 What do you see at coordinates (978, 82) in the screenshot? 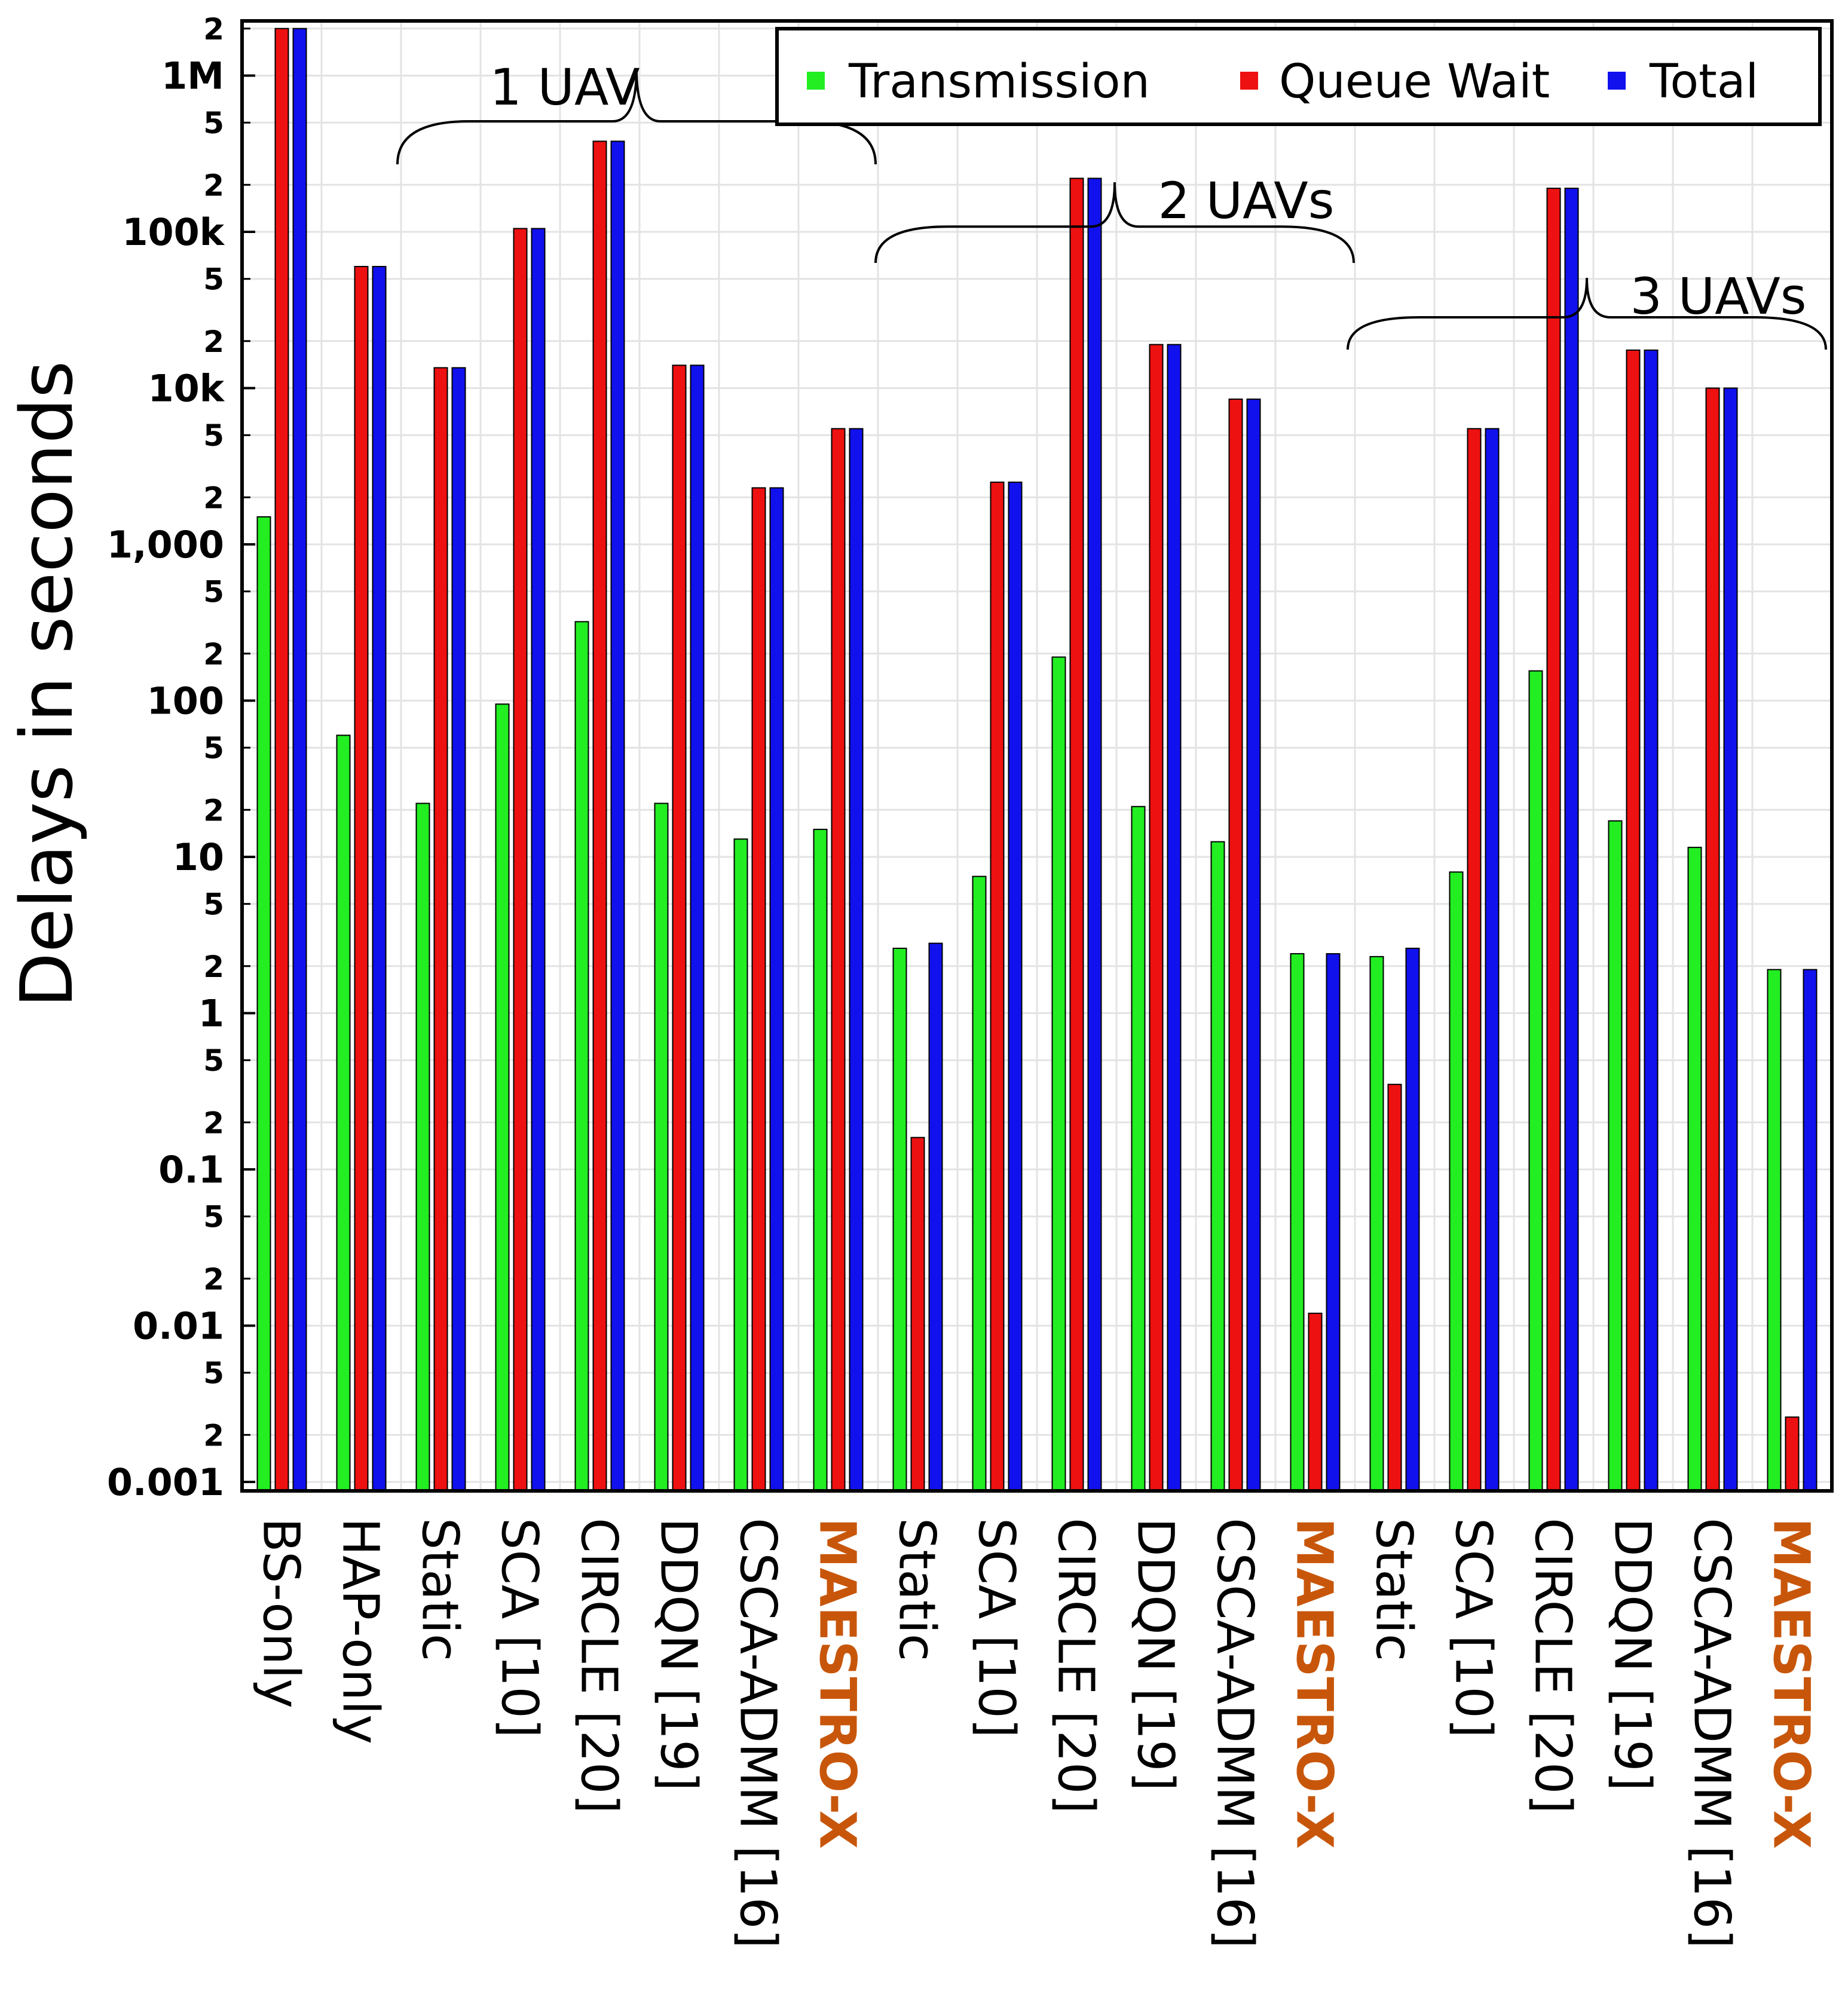
I see `legend-item-transmission: Transmission` at bounding box center [978, 82].